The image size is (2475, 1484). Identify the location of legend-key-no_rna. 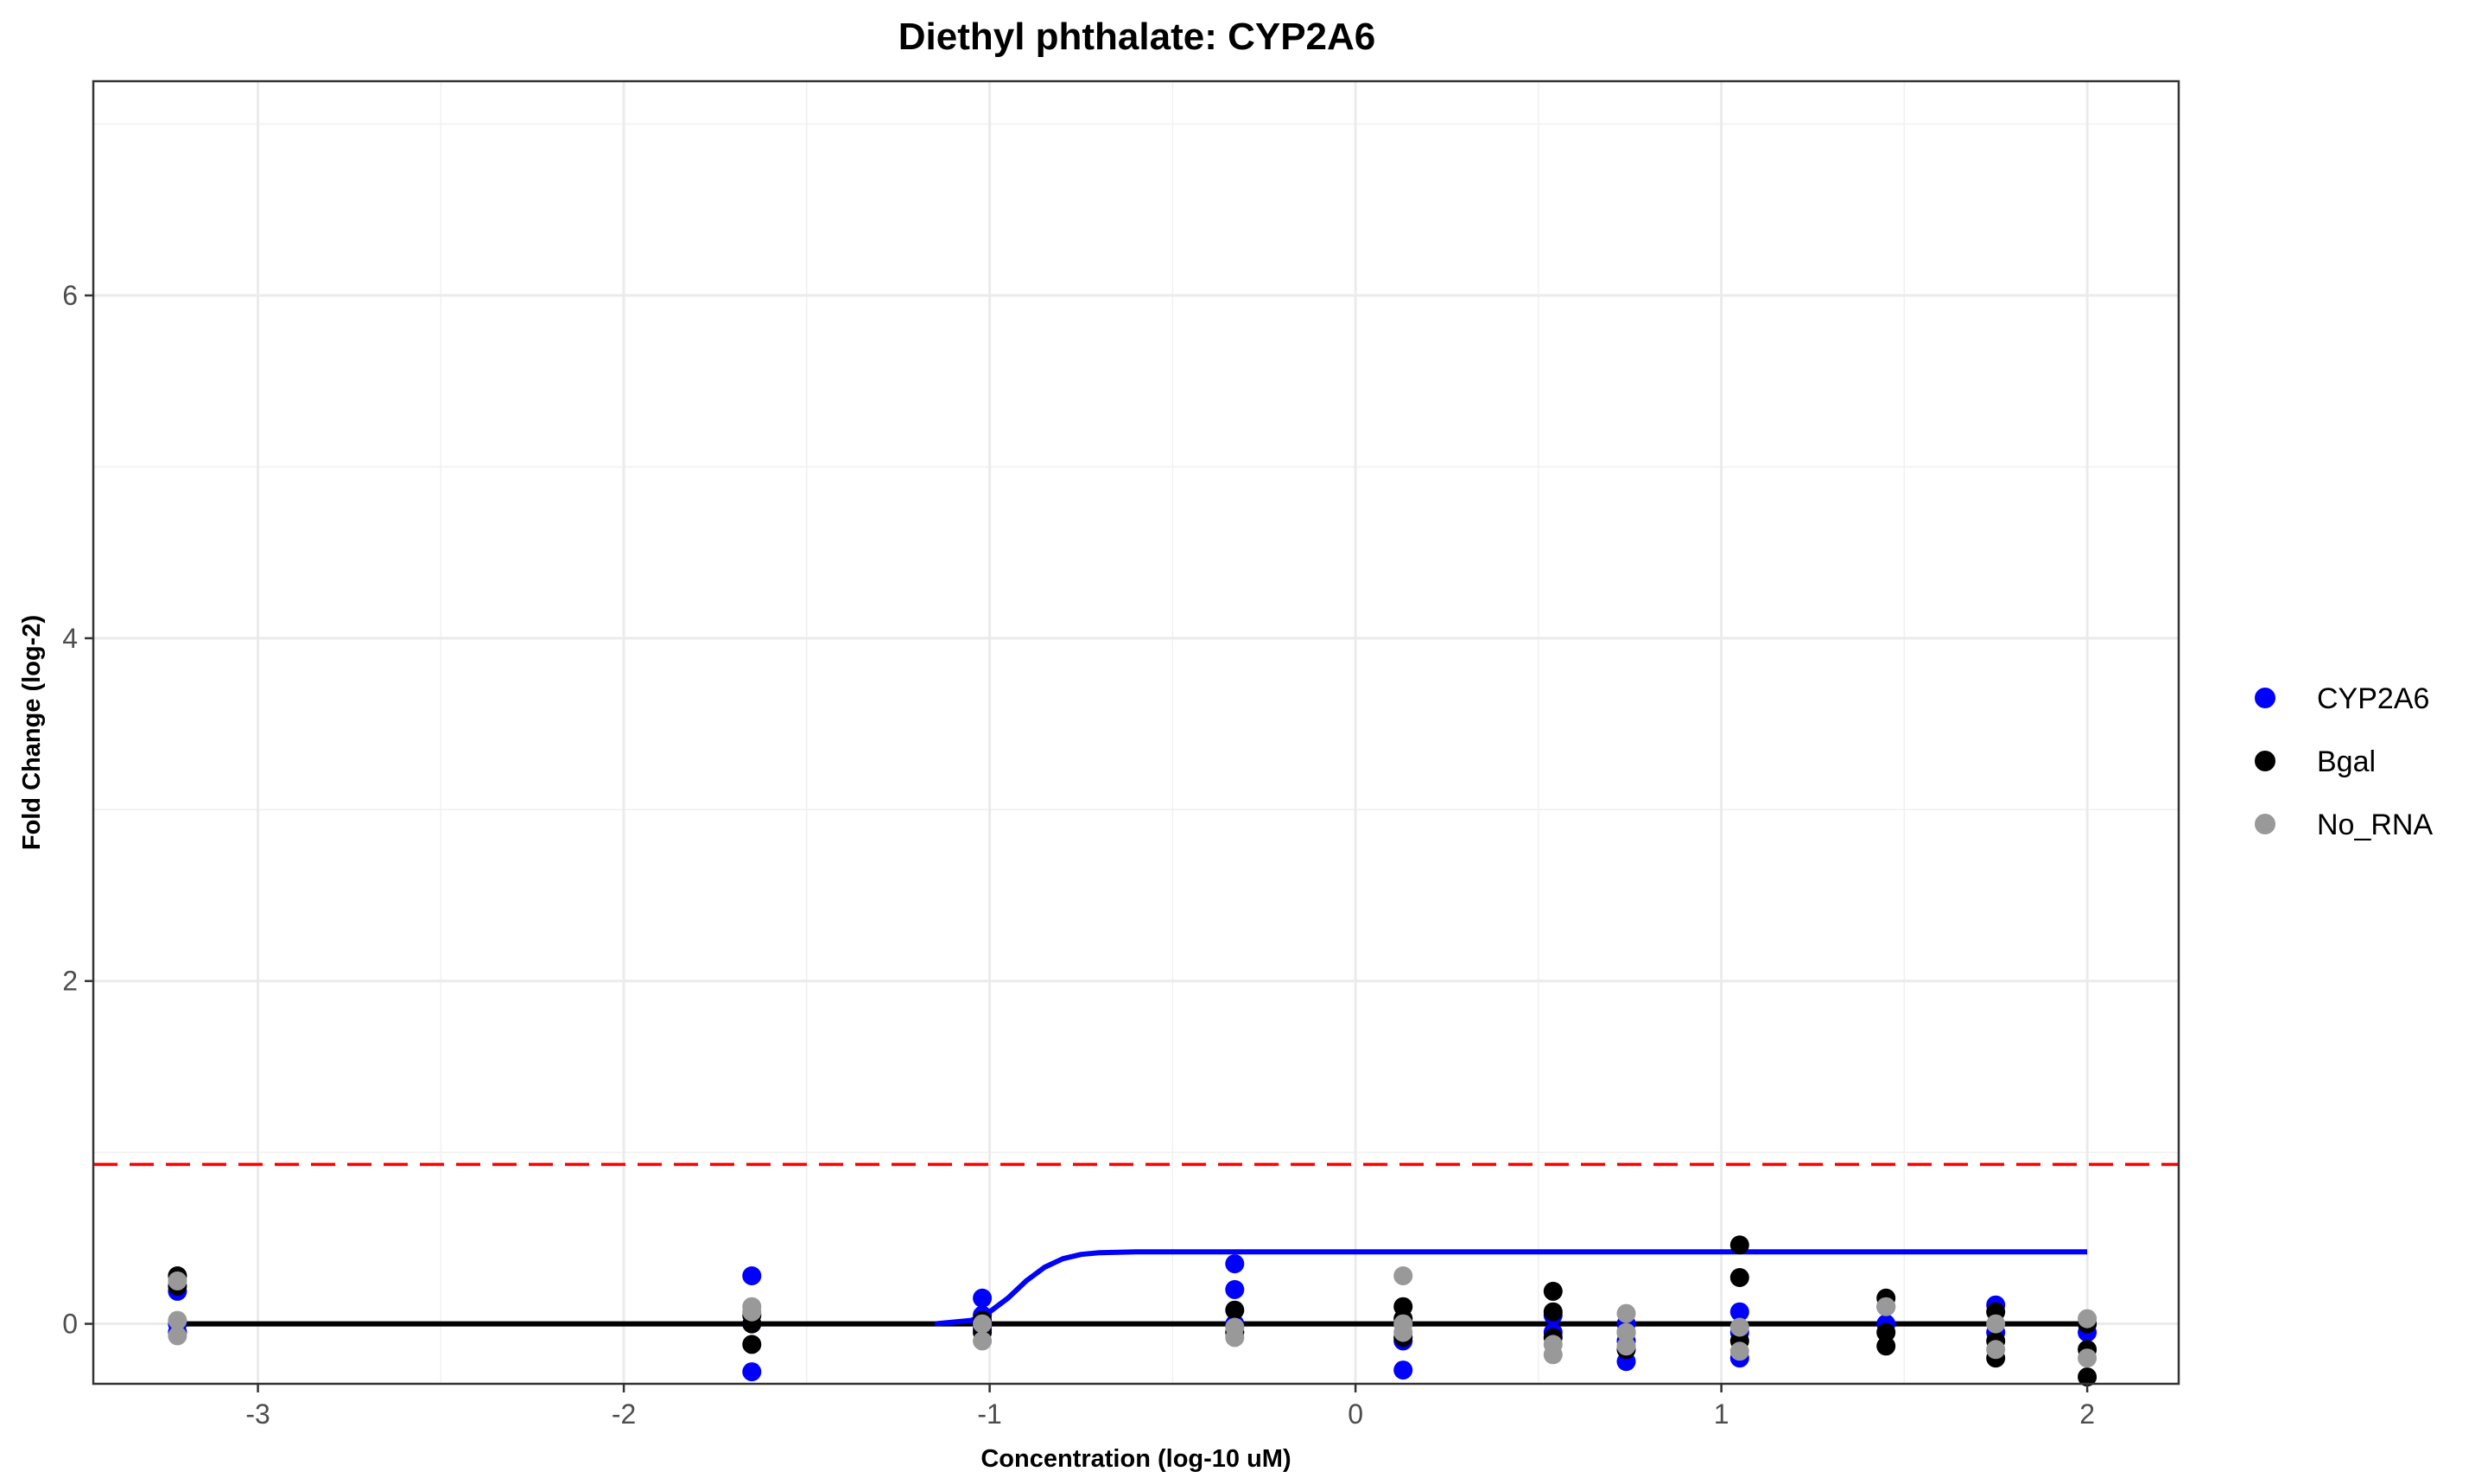
(2265, 824).